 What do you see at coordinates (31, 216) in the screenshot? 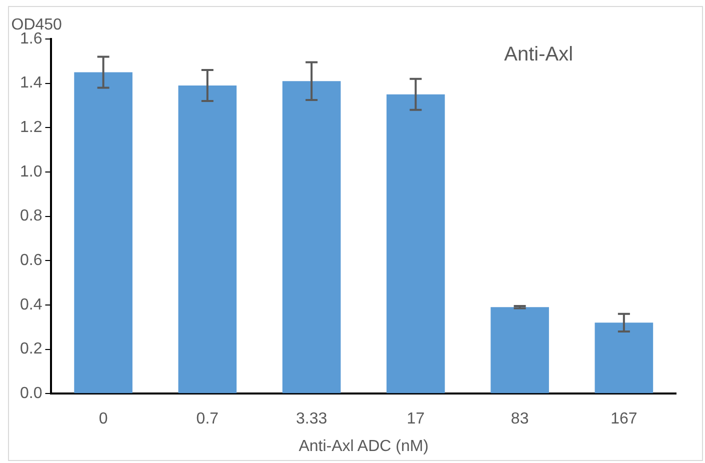
I see `y-tick-label: 0.8` at bounding box center [31, 216].